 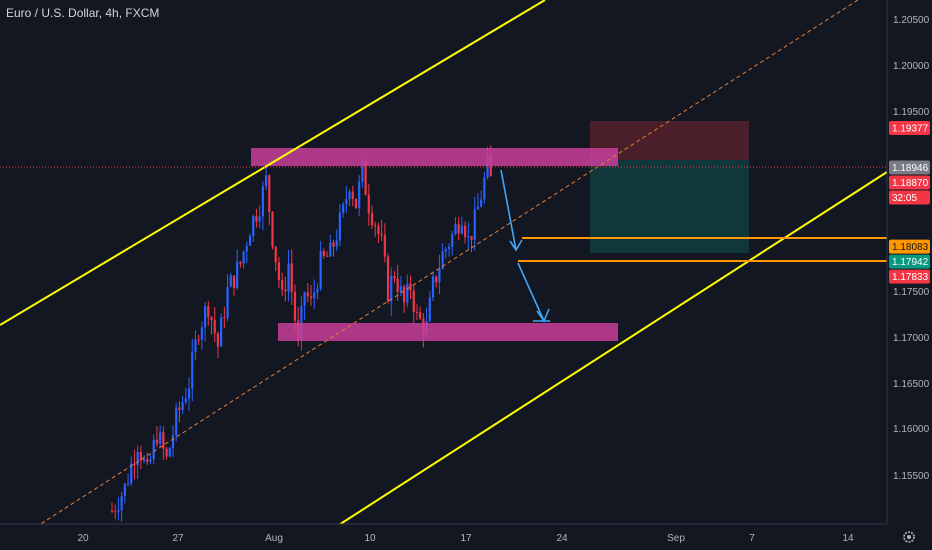 What do you see at coordinates (909, 537) in the screenshot?
I see `settings-gear-icon` at bounding box center [909, 537].